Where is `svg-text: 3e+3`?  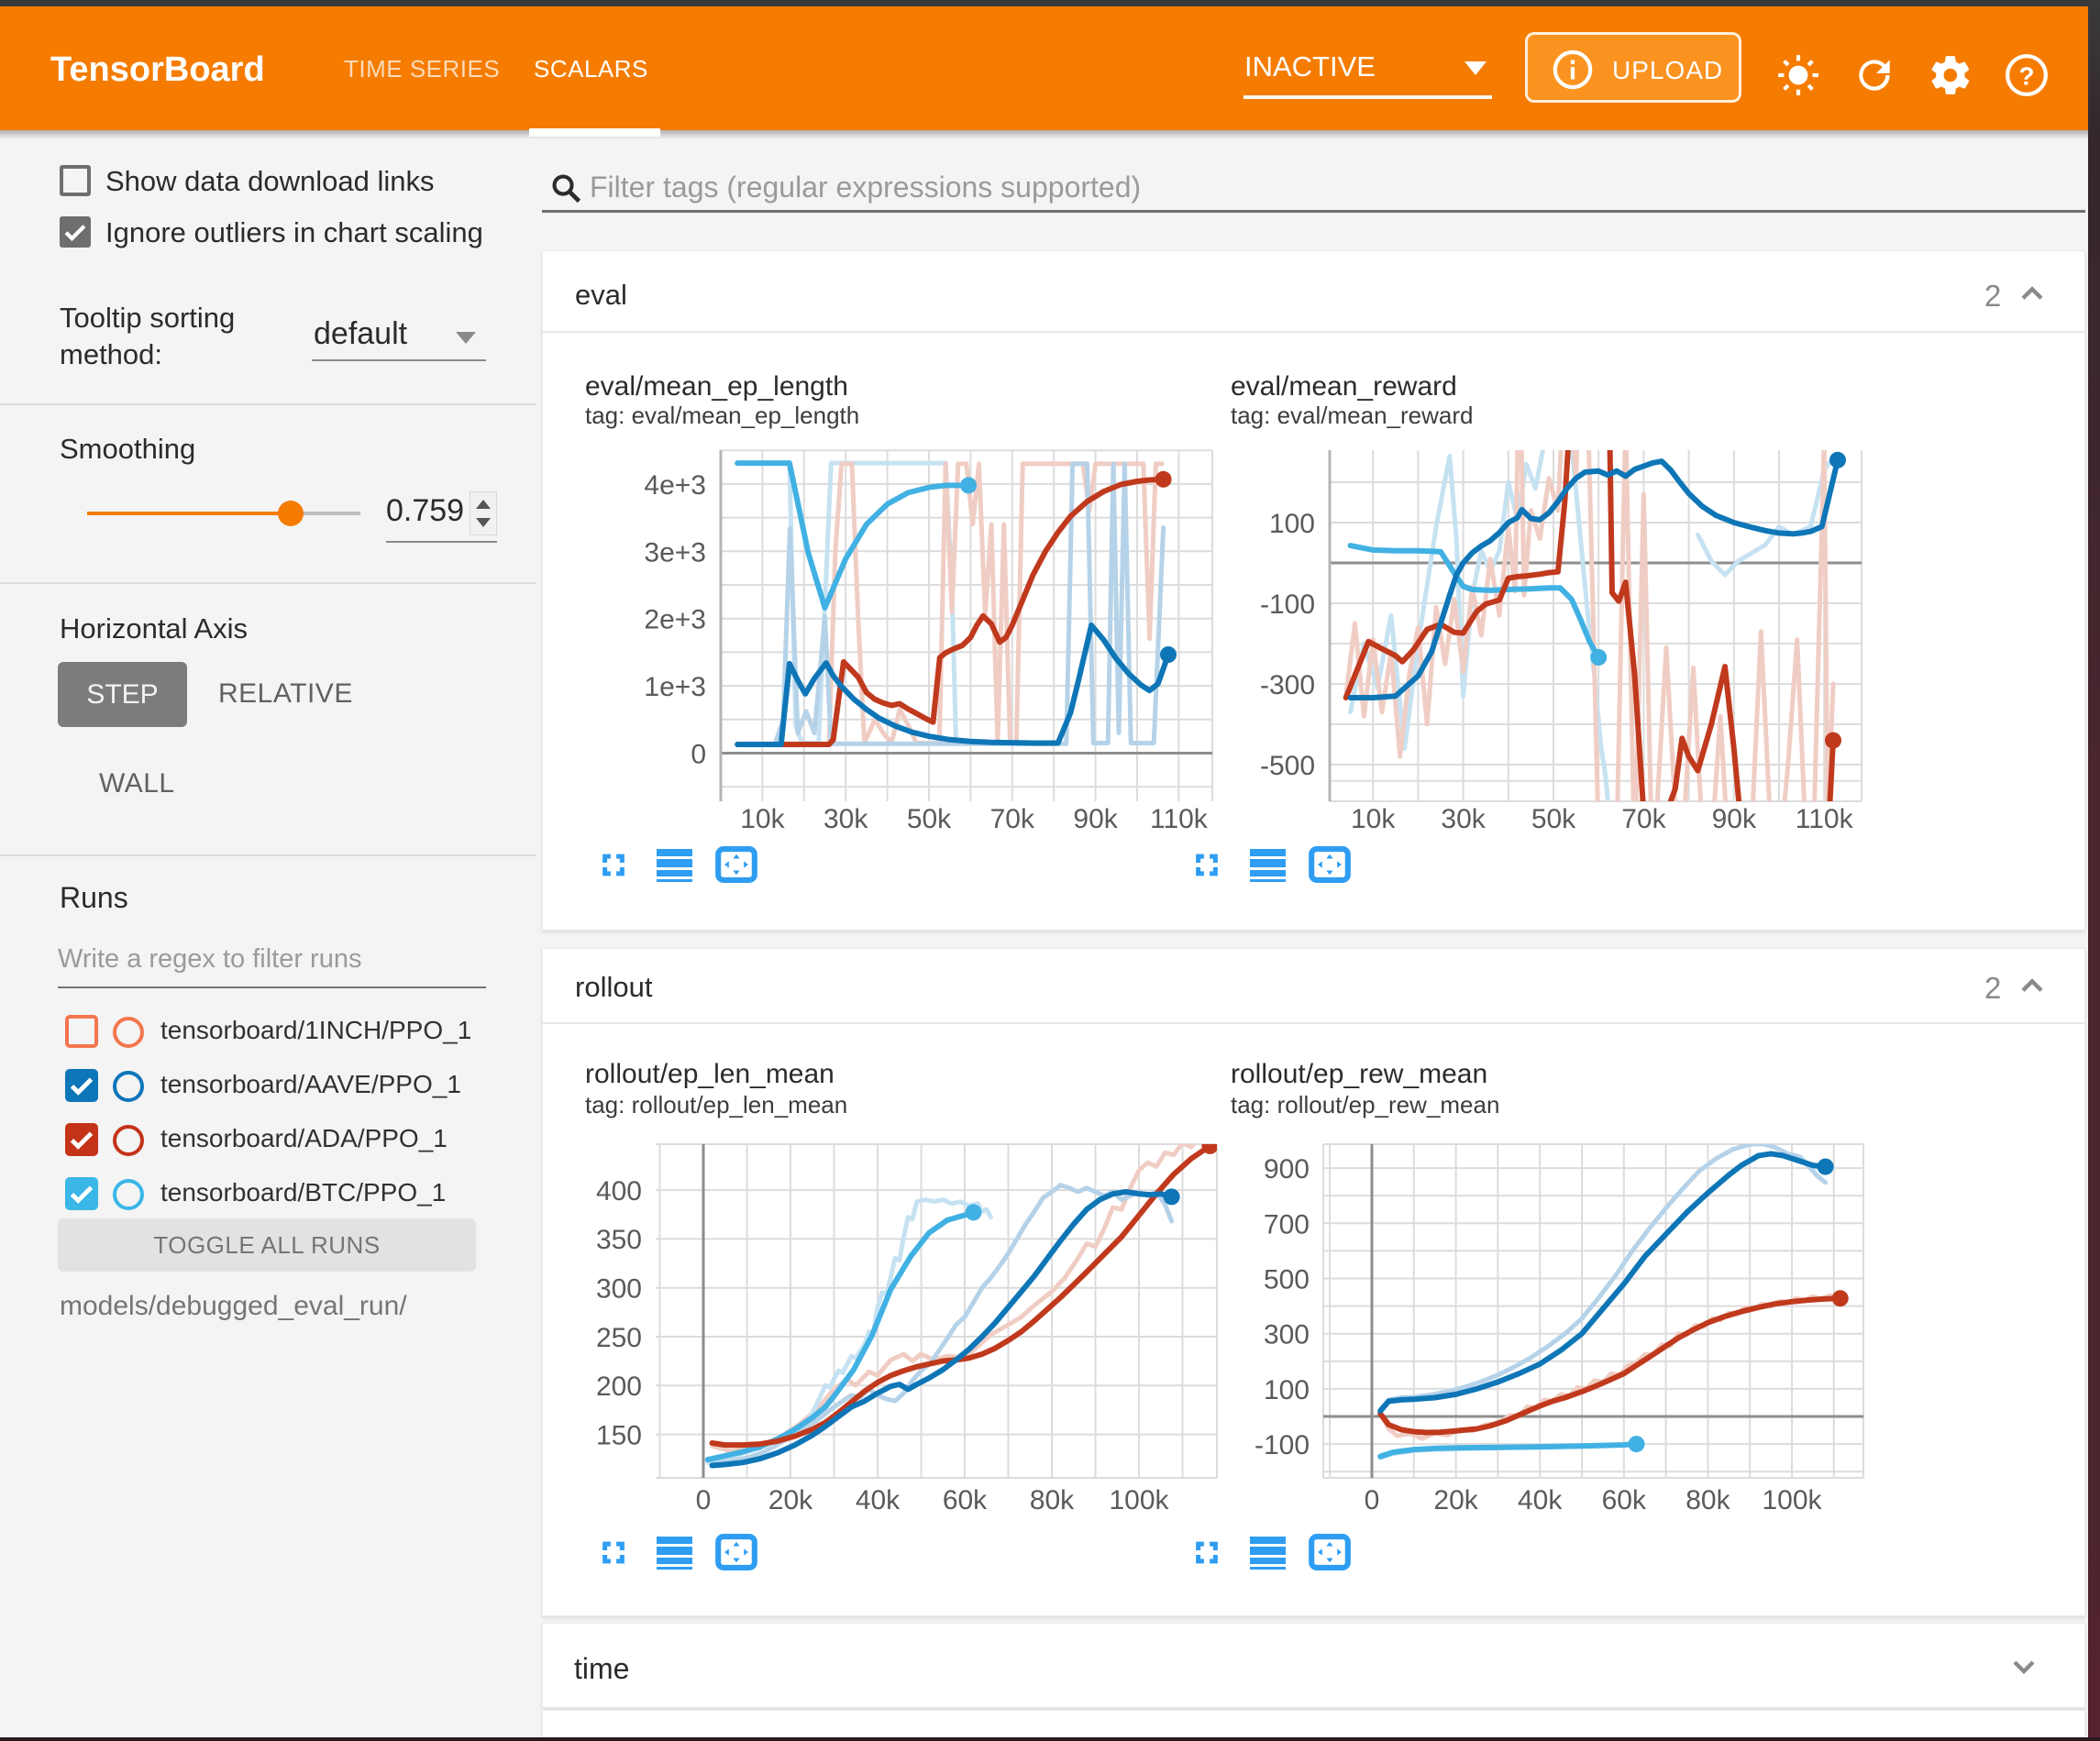
svg-text: 3e+3 is located at coordinates (675, 552).